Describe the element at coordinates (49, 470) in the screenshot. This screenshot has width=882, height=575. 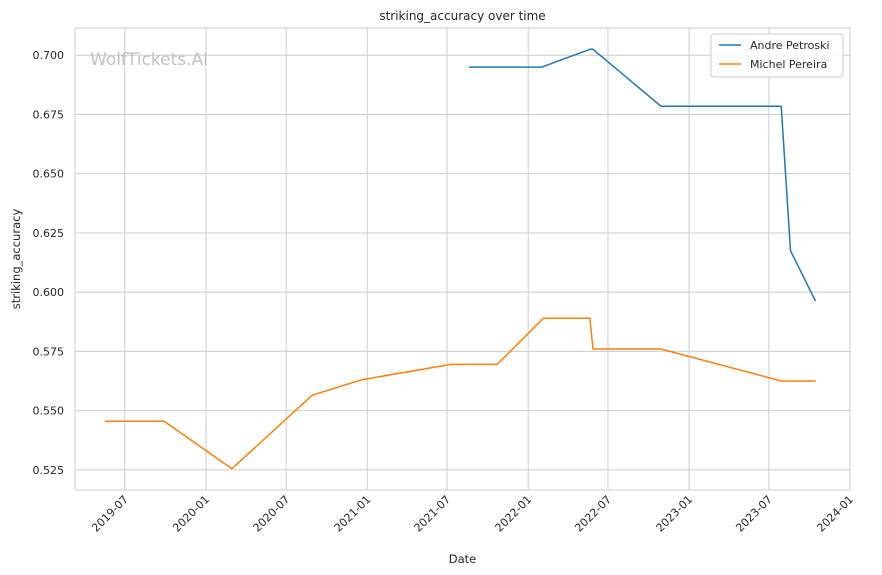
I see `y-tick-label: 0.525` at that location.